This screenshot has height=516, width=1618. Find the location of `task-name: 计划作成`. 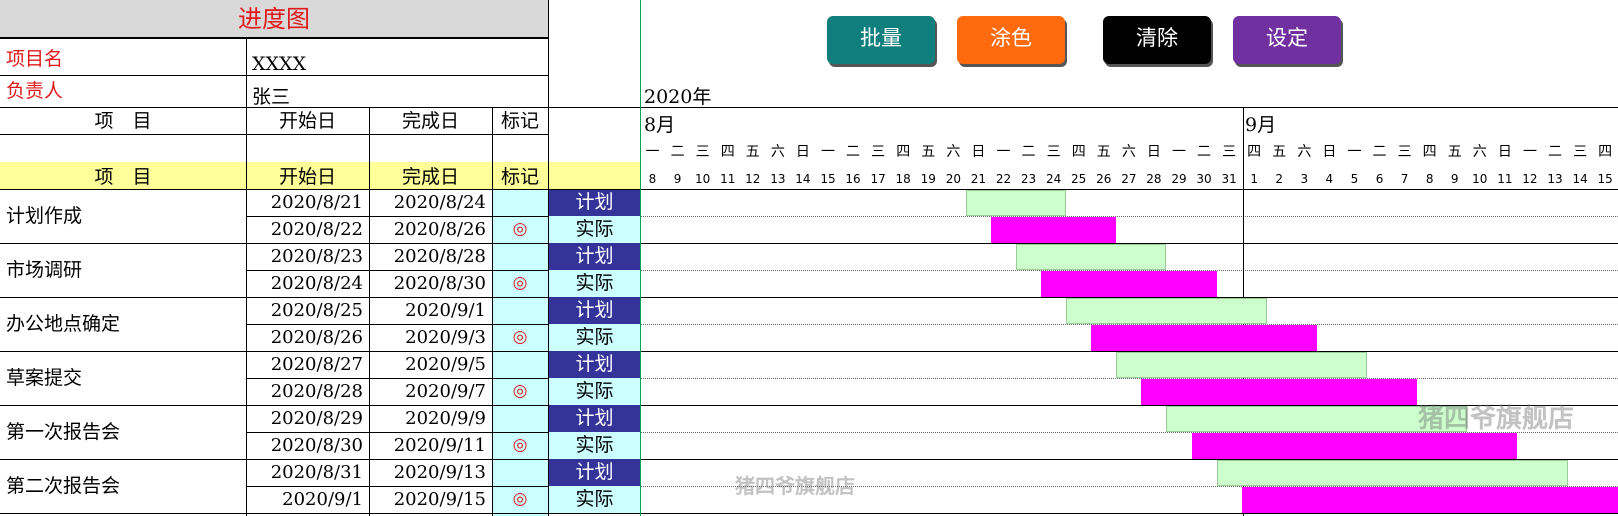

task-name: 计划作成 is located at coordinates (123, 216).